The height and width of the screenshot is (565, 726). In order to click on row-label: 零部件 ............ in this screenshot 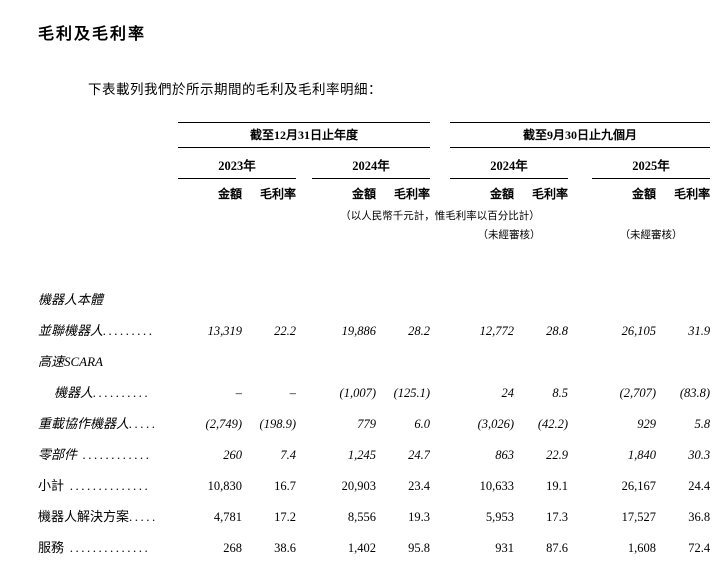, I will do `click(95, 454)`.